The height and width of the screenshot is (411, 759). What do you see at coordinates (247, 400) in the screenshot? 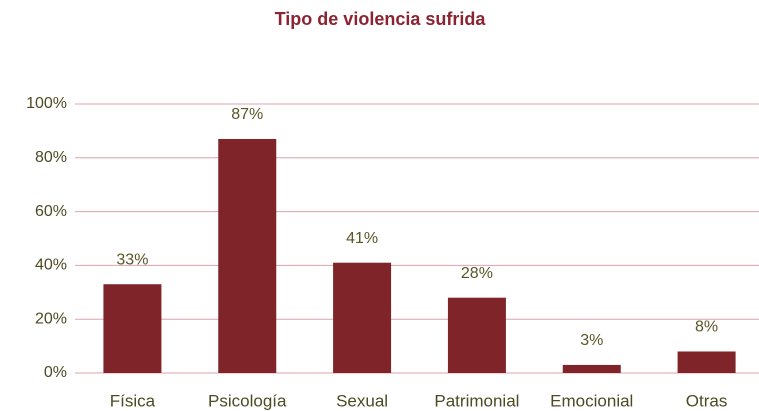
I see `x-tick-label: Psicología` at bounding box center [247, 400].